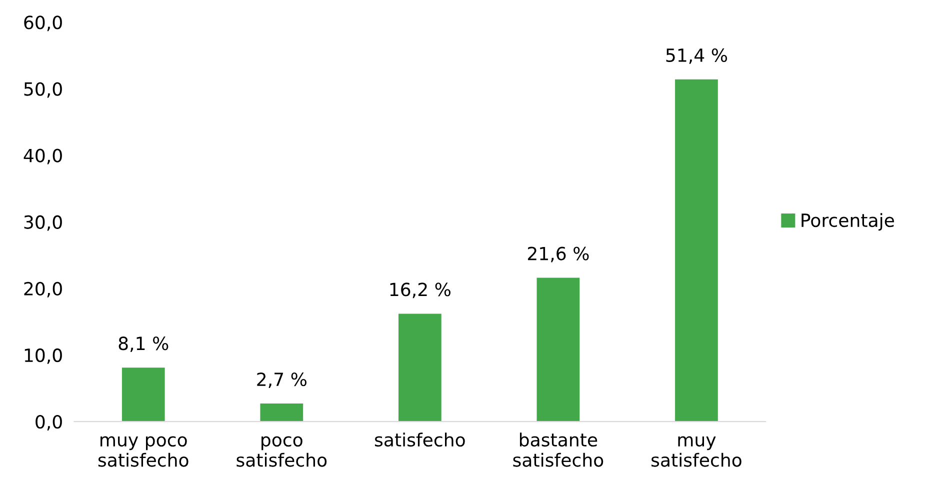 This screenshot has width=928, height=493. What do you see at coordinates (419, 439) in the screenshot?
I see `x-tick-label: satisfecho` at bounding box center [419, 439].